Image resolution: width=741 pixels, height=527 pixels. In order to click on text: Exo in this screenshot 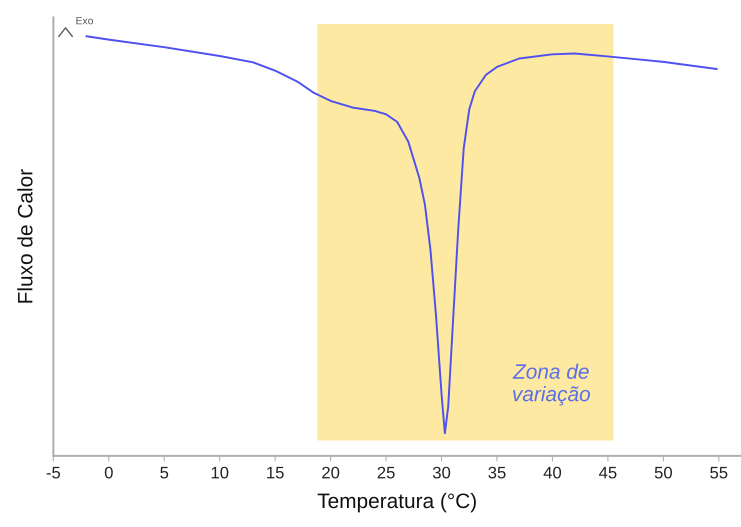, I will do `click(85, 20)`.